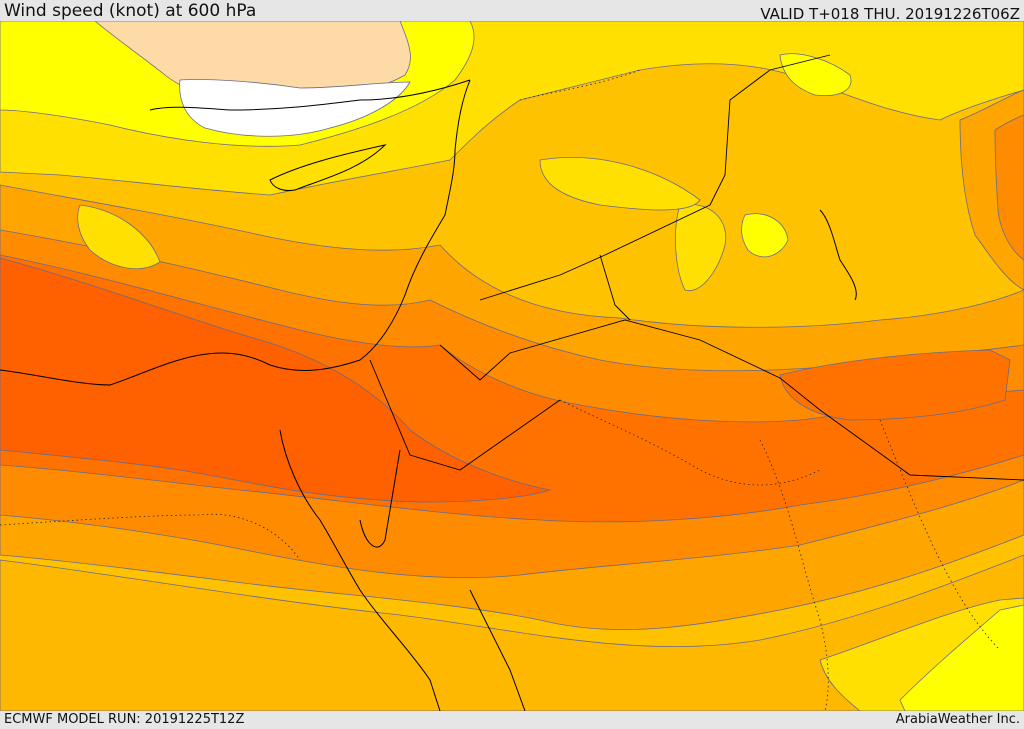 Image resolution: width=1024 pixels, height=729 pixels. Describe the element at coordinates (620, 184) in the screenshot. I see `field-mid-gold-syria` at that location.